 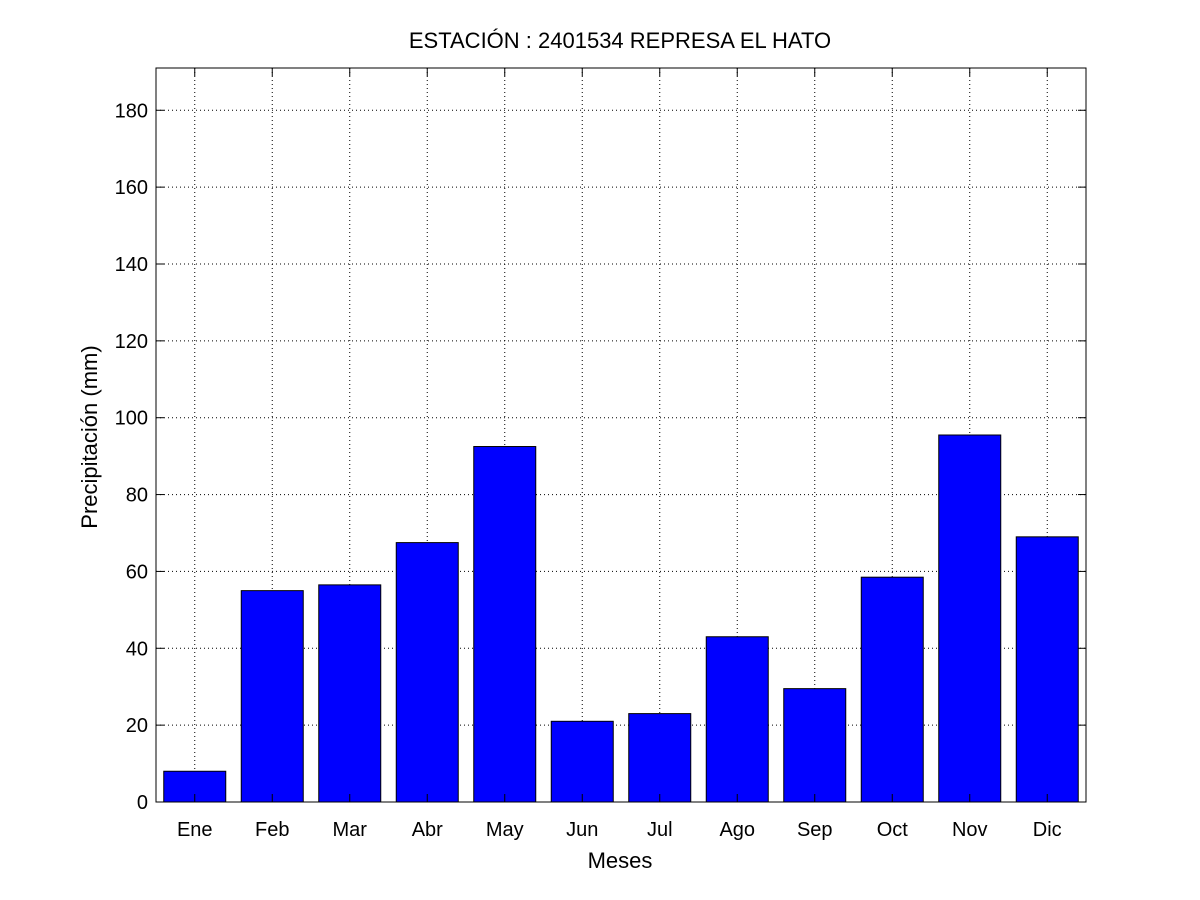 What do you see at coordinates (505, 624) in the screenshot?
I see `bar-may` at bounding box center [505, 624].